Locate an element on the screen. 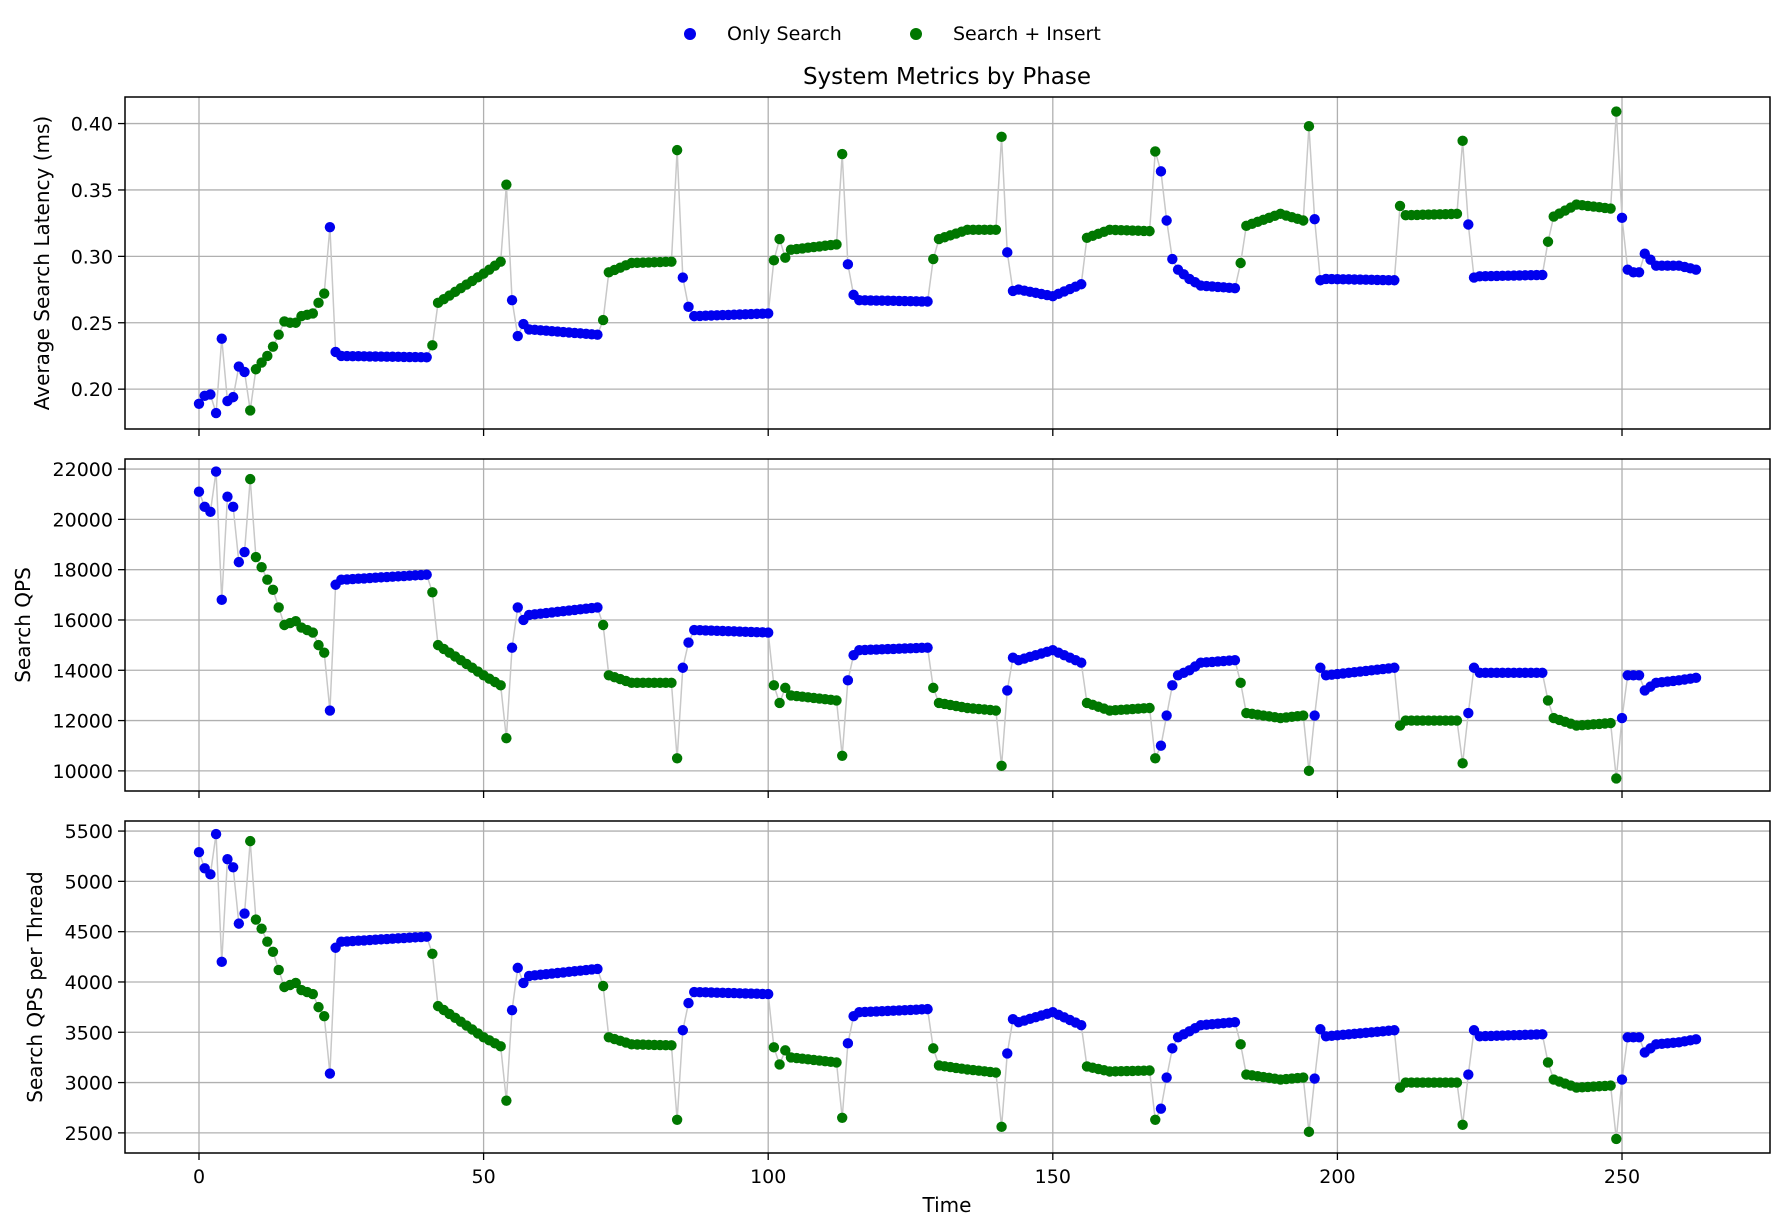  x-tick-label: 100 is located at coordinates (768, 1177).